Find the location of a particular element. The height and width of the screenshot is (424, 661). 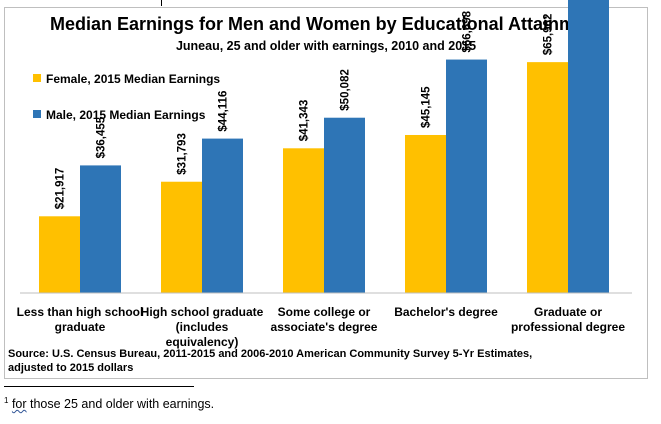

legend-label-female: Female, 2015 Median Earnings is located at coordinates (133, 79).